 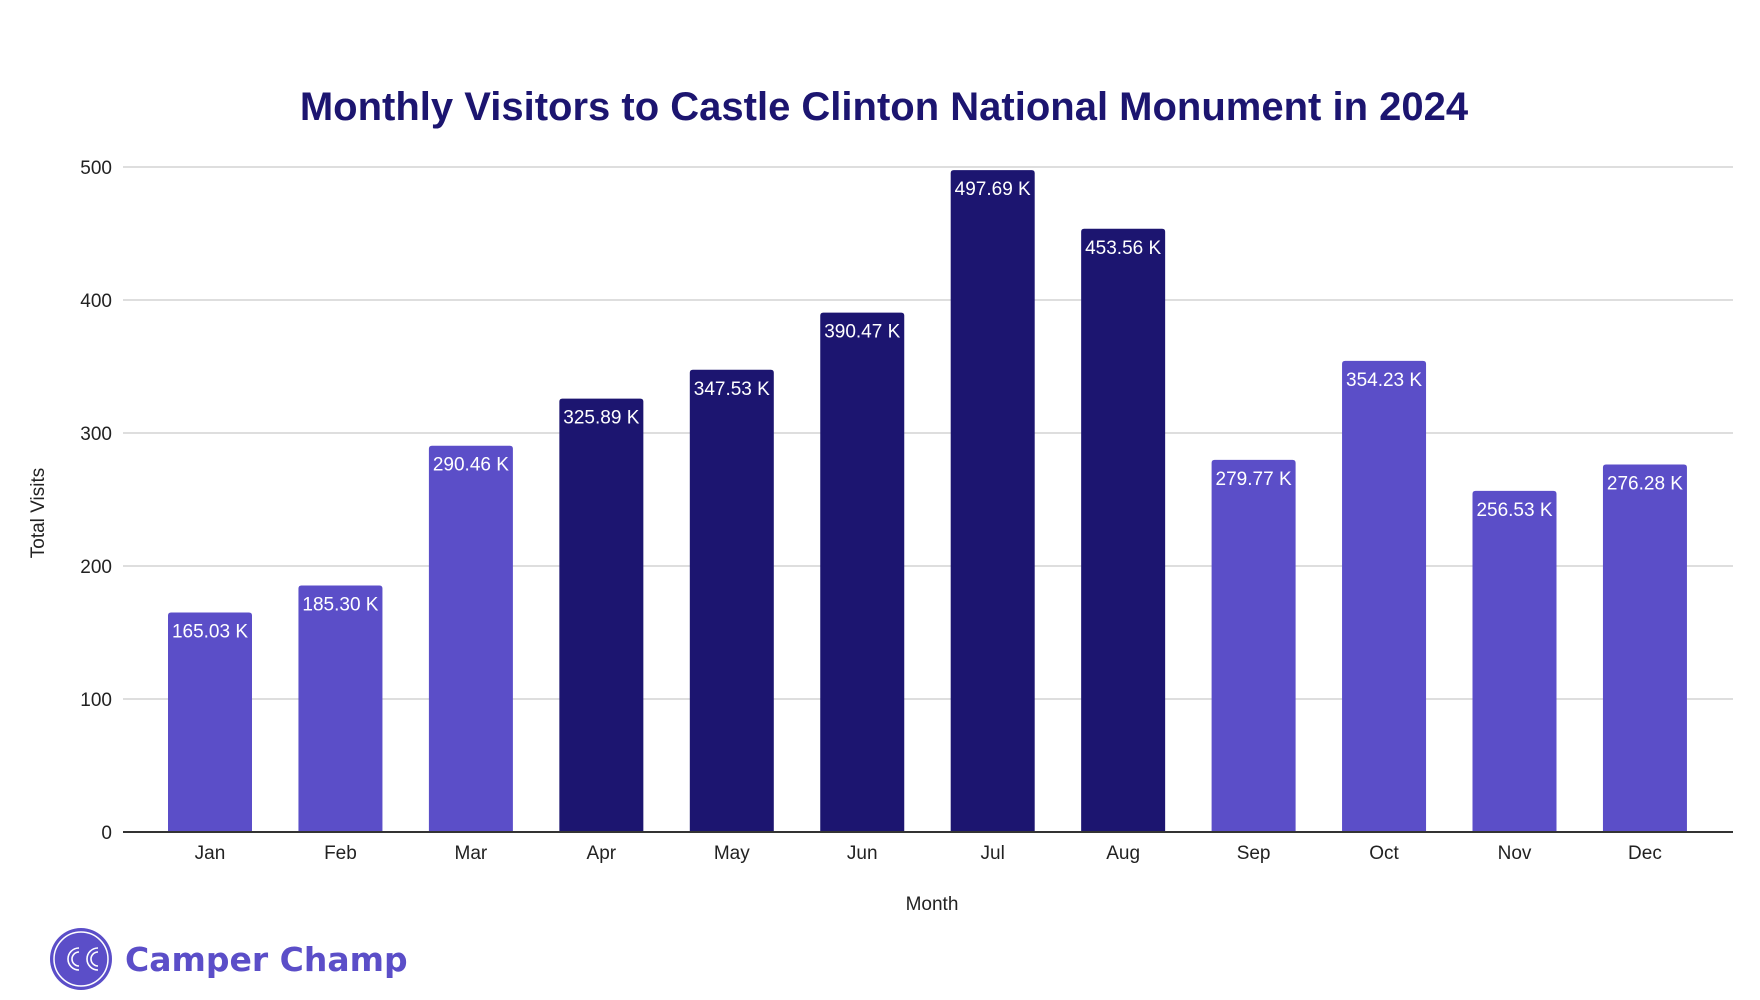 I want to click on x-axis-ticks: Jan Feb Mar Apr May Jun Jul Aug Sep Oct Nov Dec, so click(x=928, y=853).